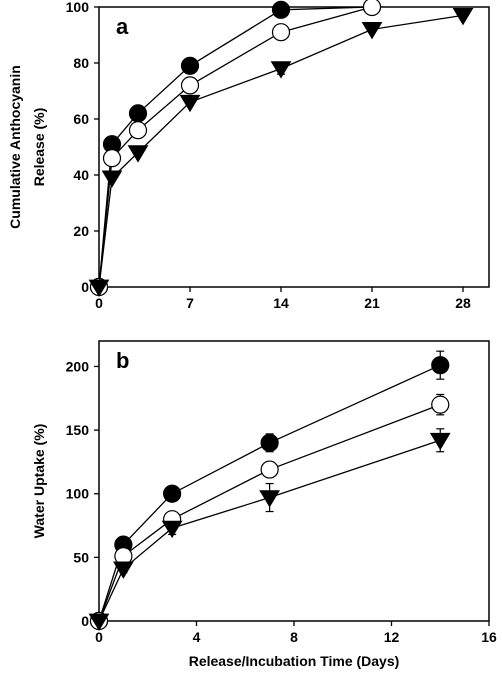 The width and height of the screenshot is (502, 685). I want to click on panel-a-x-tick-label-4: 28, so click(463, 303).